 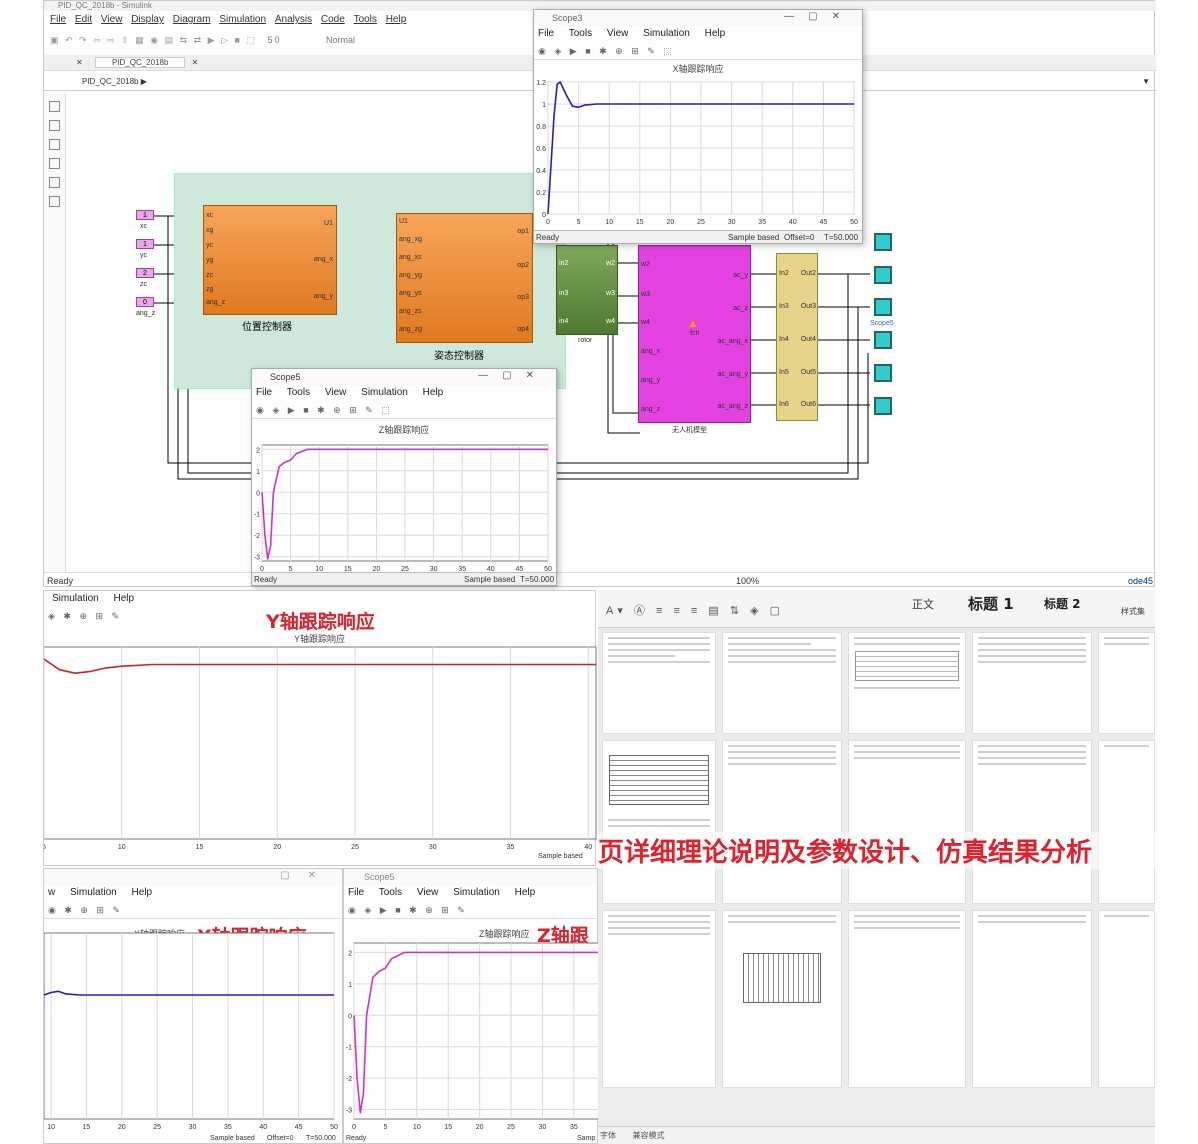 I want to click on port-angyg: ang_yg, so click(x=410, y=275).